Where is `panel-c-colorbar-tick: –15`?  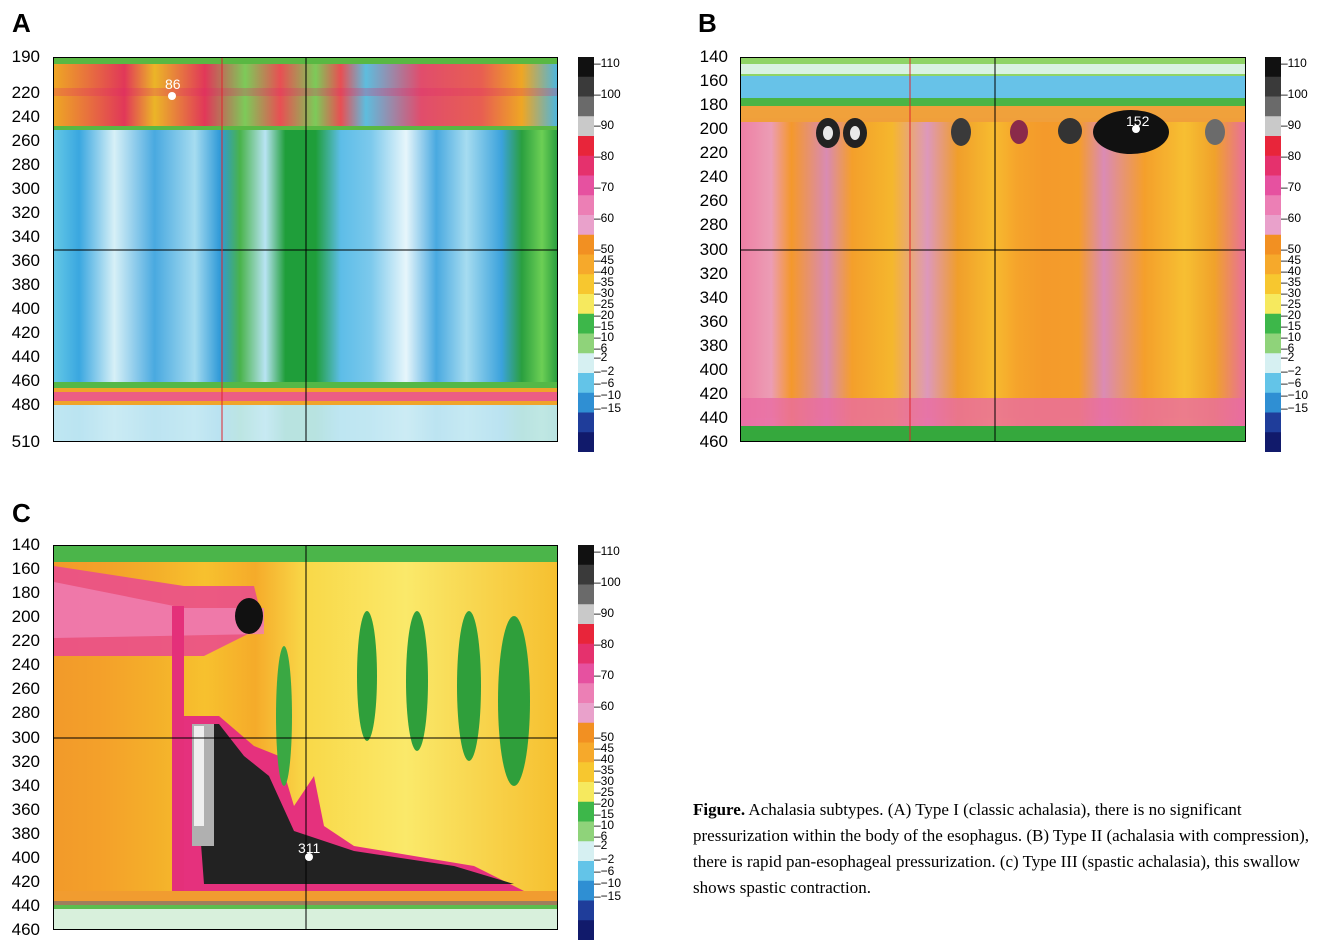
panel-c-colorbar-tick: –15 is located at coordinates (604, 814).